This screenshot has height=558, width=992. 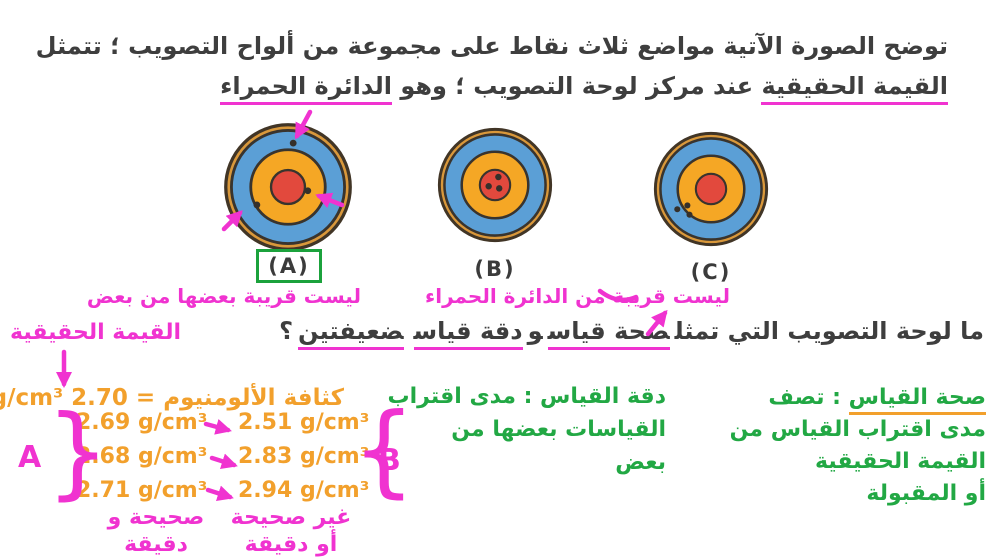 I want to click on board-c-red-center, so click(x=711, y=189).